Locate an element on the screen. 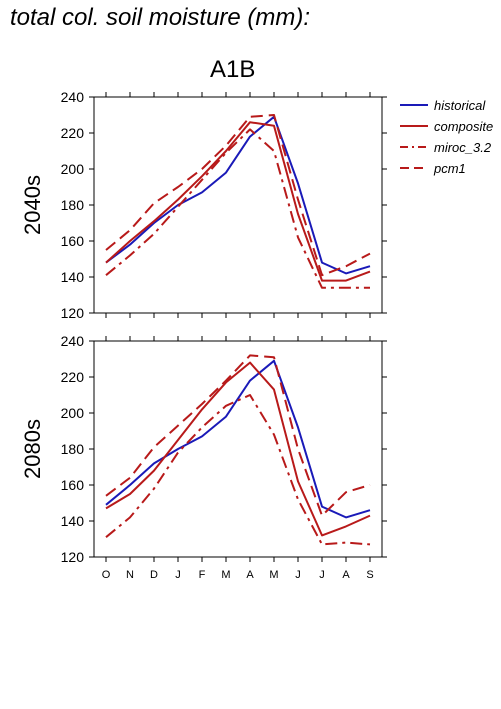 This screenshot has width=501, height=709. panel-2080s-series-composite is located at coordinates (238, 449).